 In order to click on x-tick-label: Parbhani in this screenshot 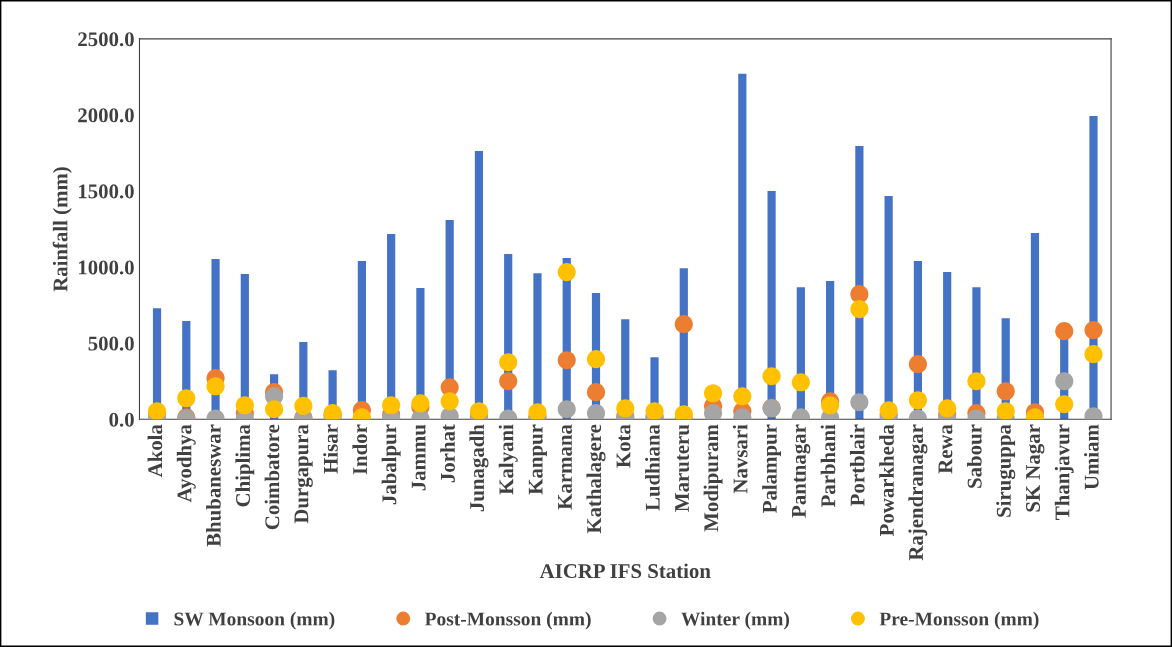, I will do `click(828, 466)`.